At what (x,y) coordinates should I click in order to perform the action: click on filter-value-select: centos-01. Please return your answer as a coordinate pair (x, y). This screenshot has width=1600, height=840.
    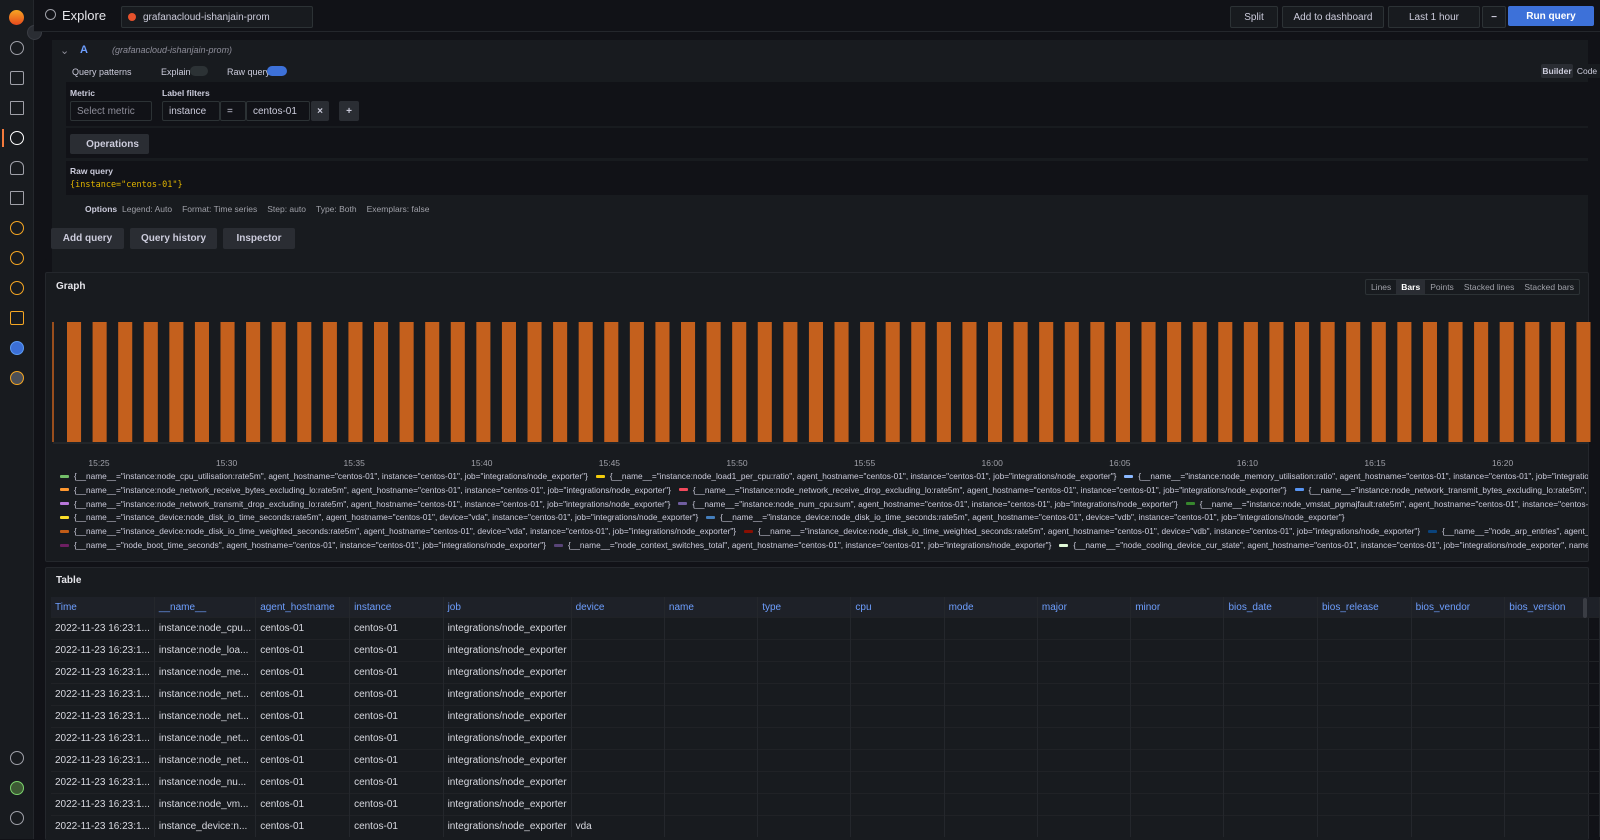
    Looking at the image, I should click on (278, 111).